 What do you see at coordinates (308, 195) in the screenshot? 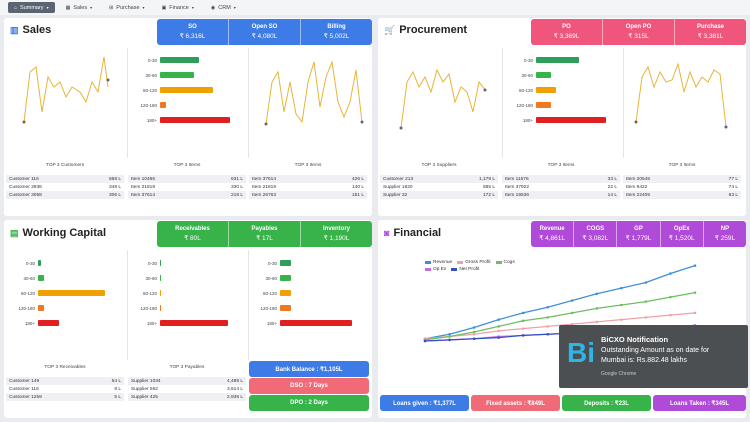
I see `table-row: Item 26763 151 L` at bounding box center [308, 195].